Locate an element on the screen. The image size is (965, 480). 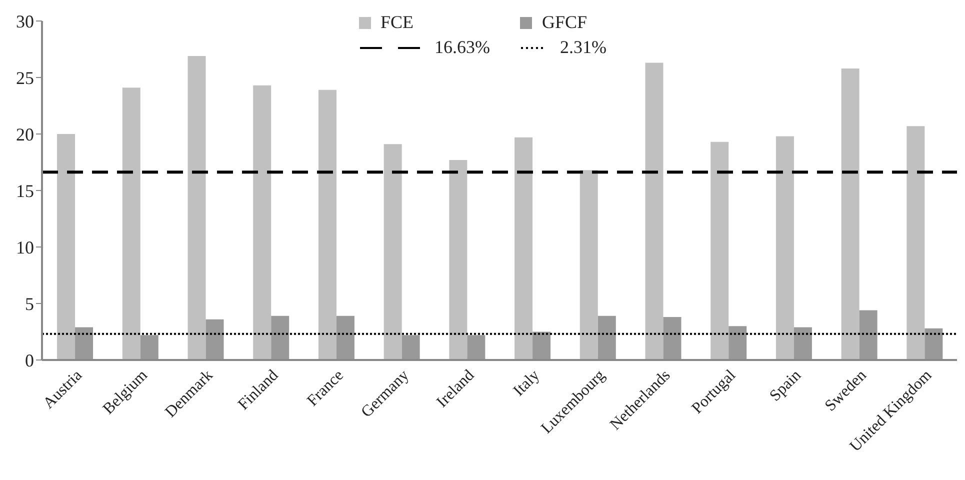
y-tick-label: 10 is located at coordinates (25, 247).